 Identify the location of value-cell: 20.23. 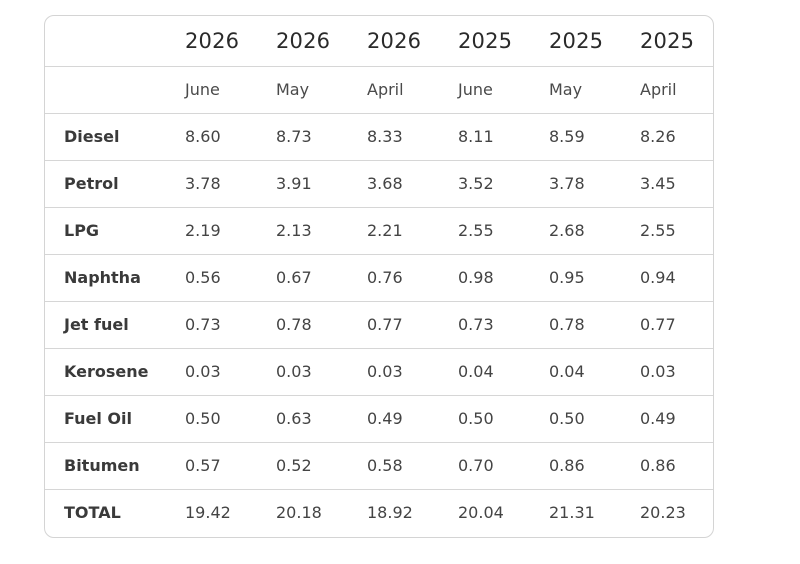
(663, 513).